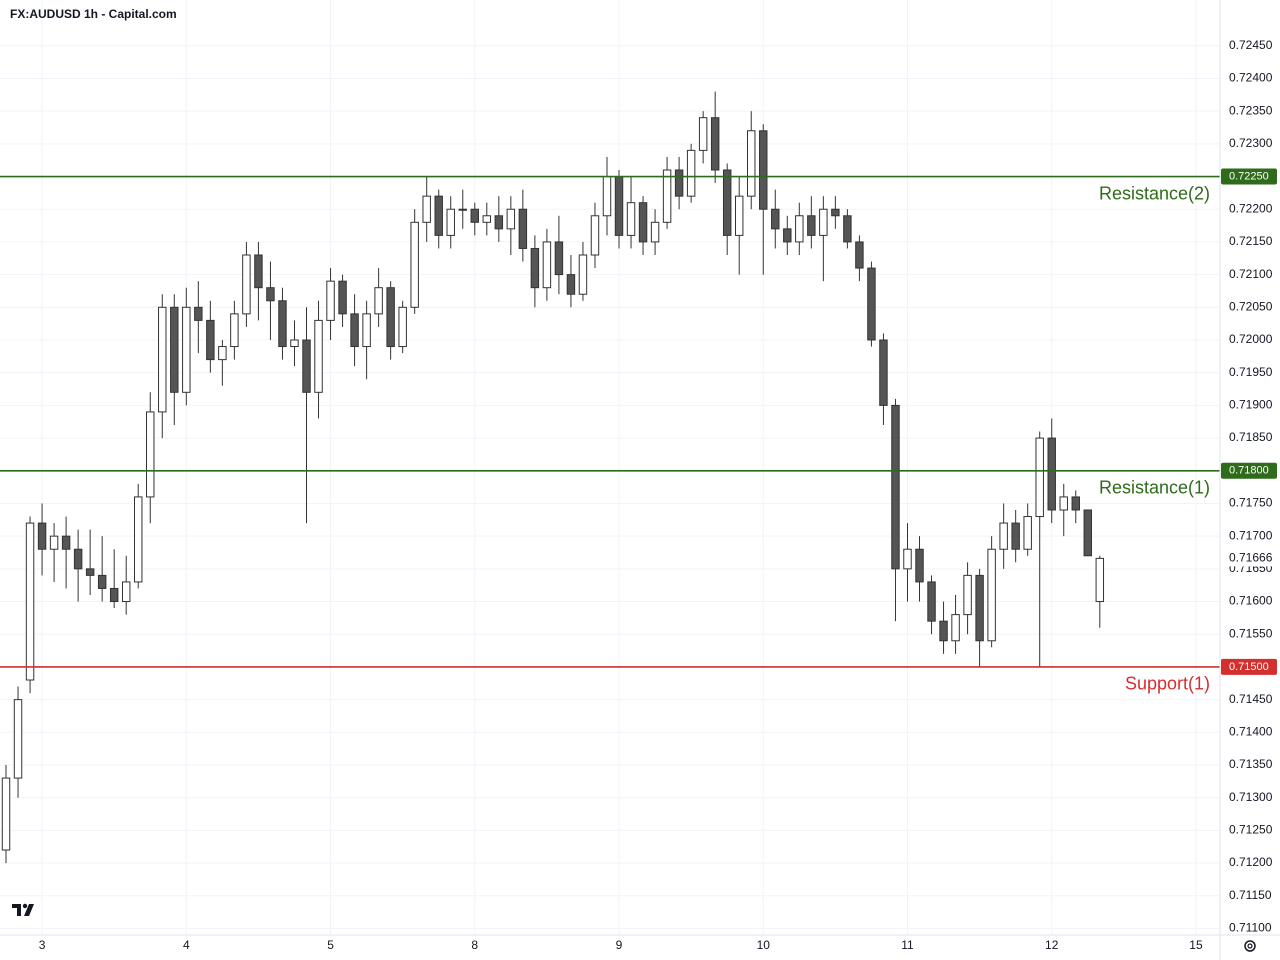 Image resolution: width=1280 pixels, height=960 pixels. Describe the element at coordinates (1251, 274) in the screenshot. I see `y-tick-label: 0.72100` at that location.